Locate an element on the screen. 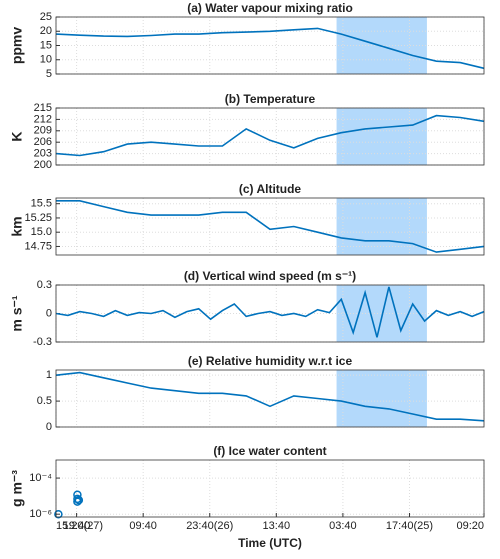 The width and height of the screenshot is (500, 559). panel-title: (c) Altitude is located at coordinates (270, 189).